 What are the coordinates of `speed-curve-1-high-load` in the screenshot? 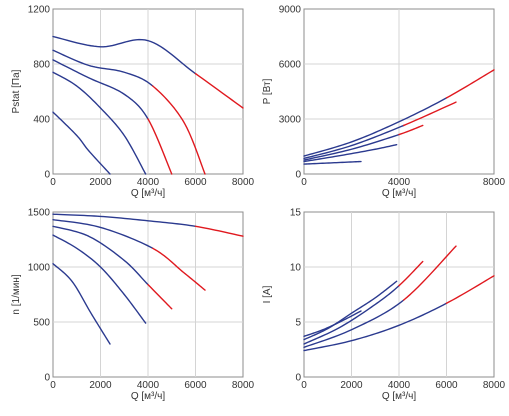 It's located at (219, 231).